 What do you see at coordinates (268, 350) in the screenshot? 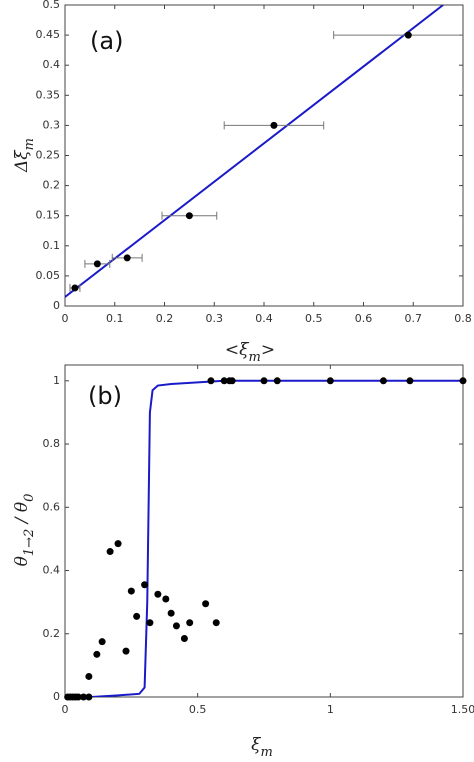
I see `label-part: >` at bounding box center [268, 350].